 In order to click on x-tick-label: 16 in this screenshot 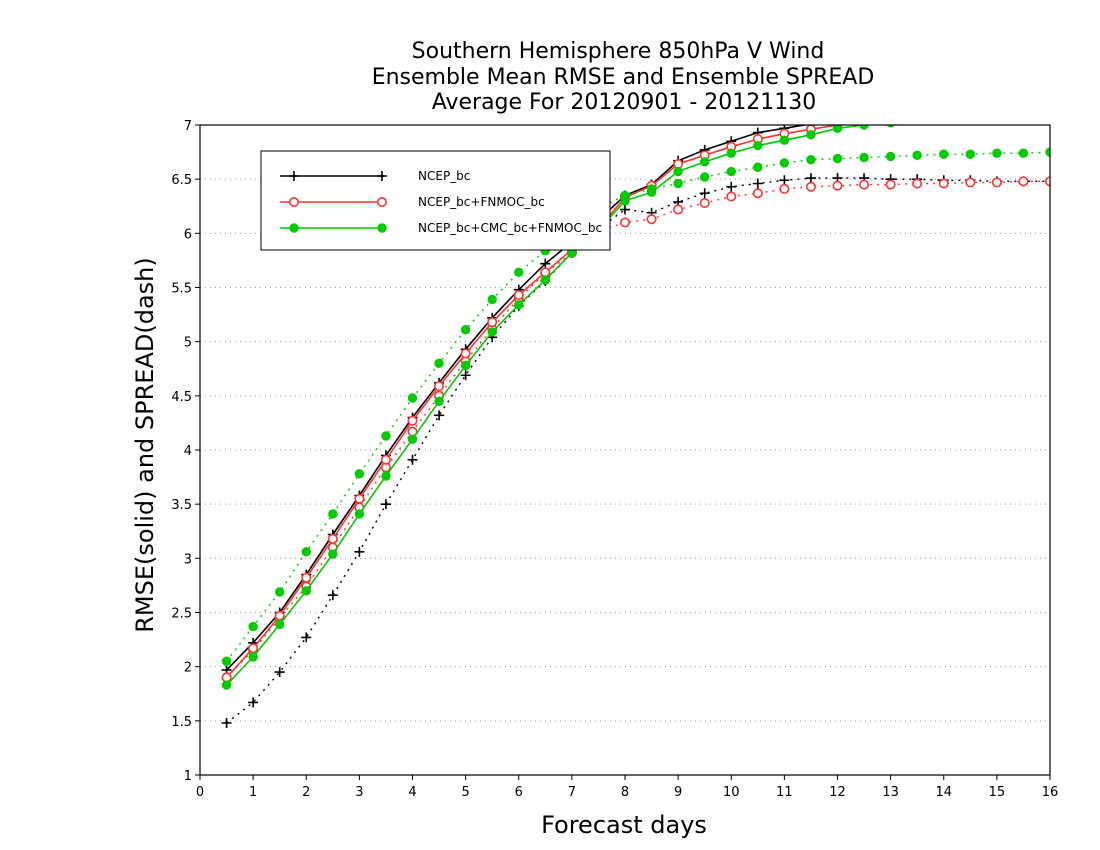, I will do `click(1050, 792)`.